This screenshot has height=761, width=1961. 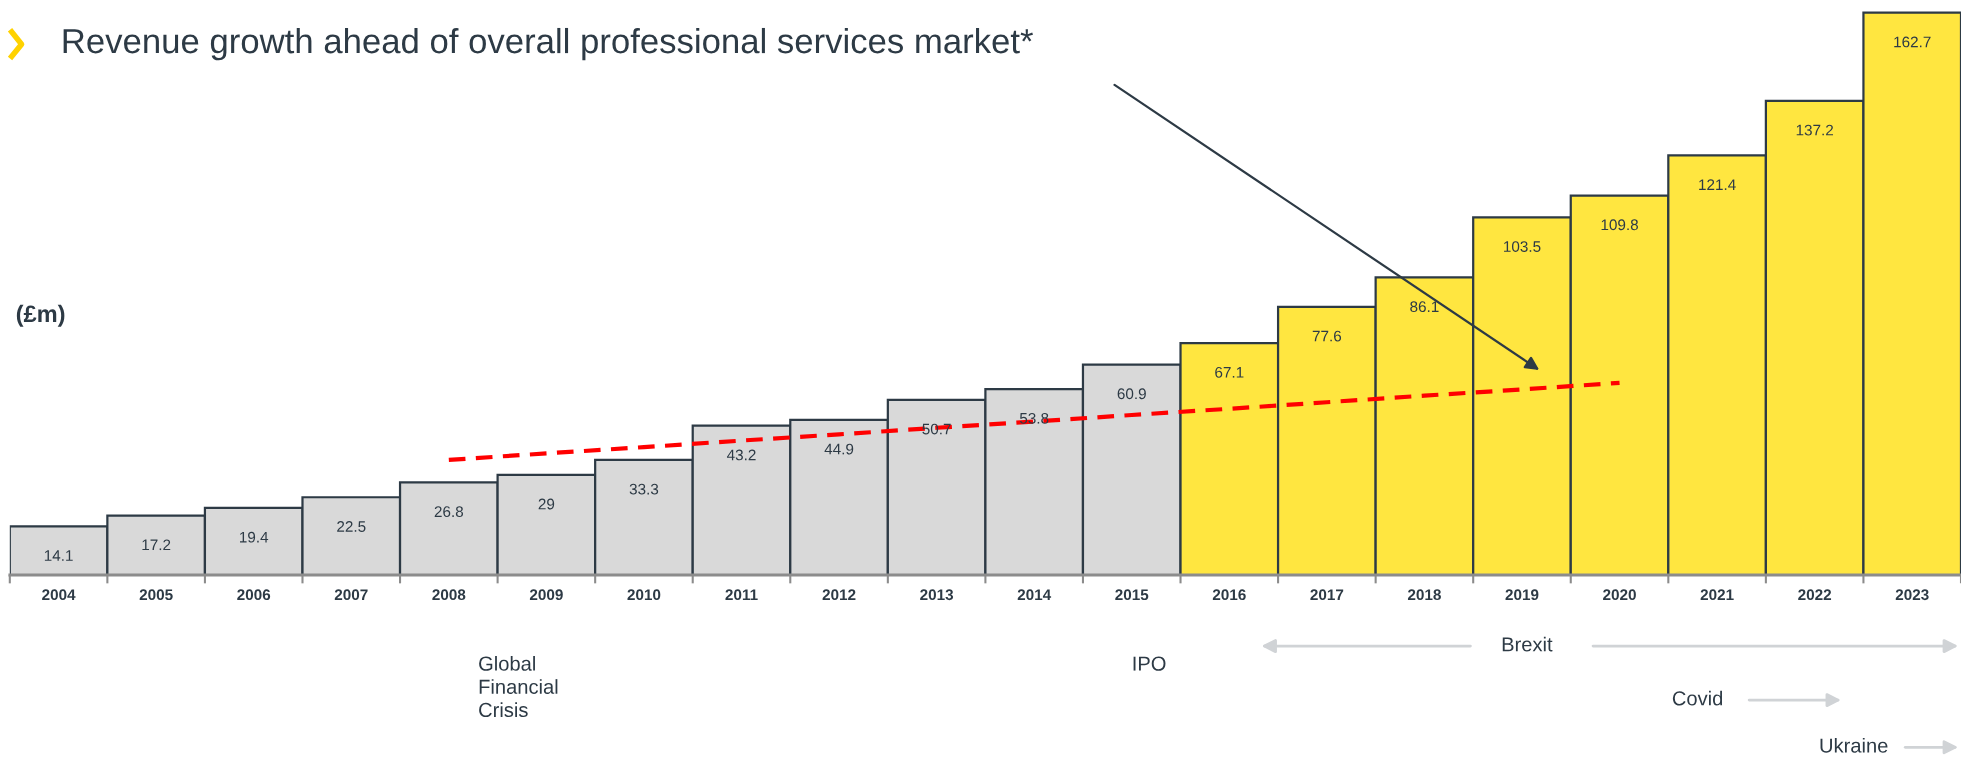 What do you see at coordinates (1327, 336) in the screenshot?
I see `data-label: 77.6` at bounding box center [1327, 336].